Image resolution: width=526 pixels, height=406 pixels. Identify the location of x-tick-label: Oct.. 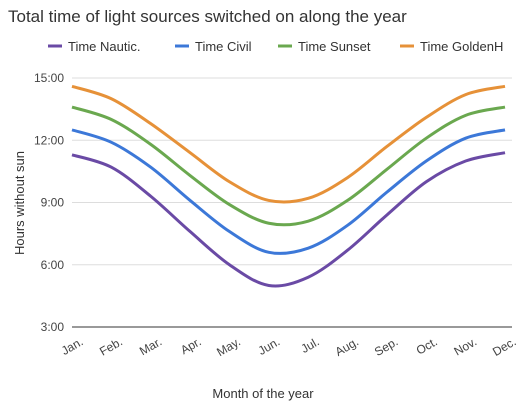
(427, 345).